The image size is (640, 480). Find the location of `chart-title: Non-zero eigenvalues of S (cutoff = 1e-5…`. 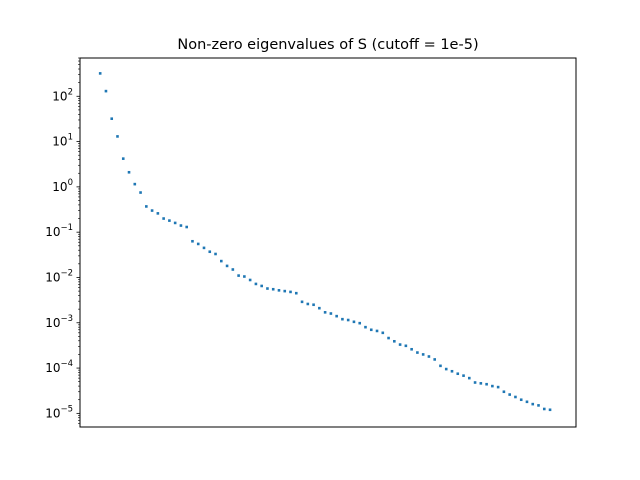

chart-title: Non-zero eigenvalues of S (cutoff = 1e-5… is located at coordinates (327, 45).